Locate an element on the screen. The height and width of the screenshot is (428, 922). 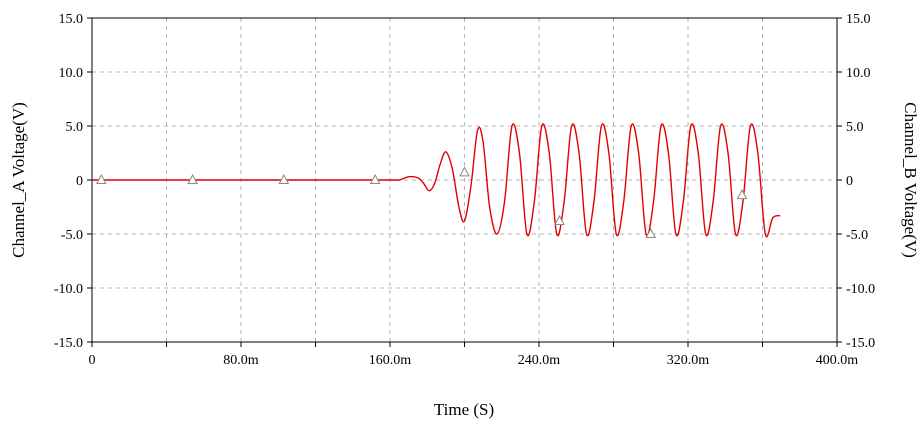
y-right-tick-label: -5.0 is located at coordinates (857, 235).